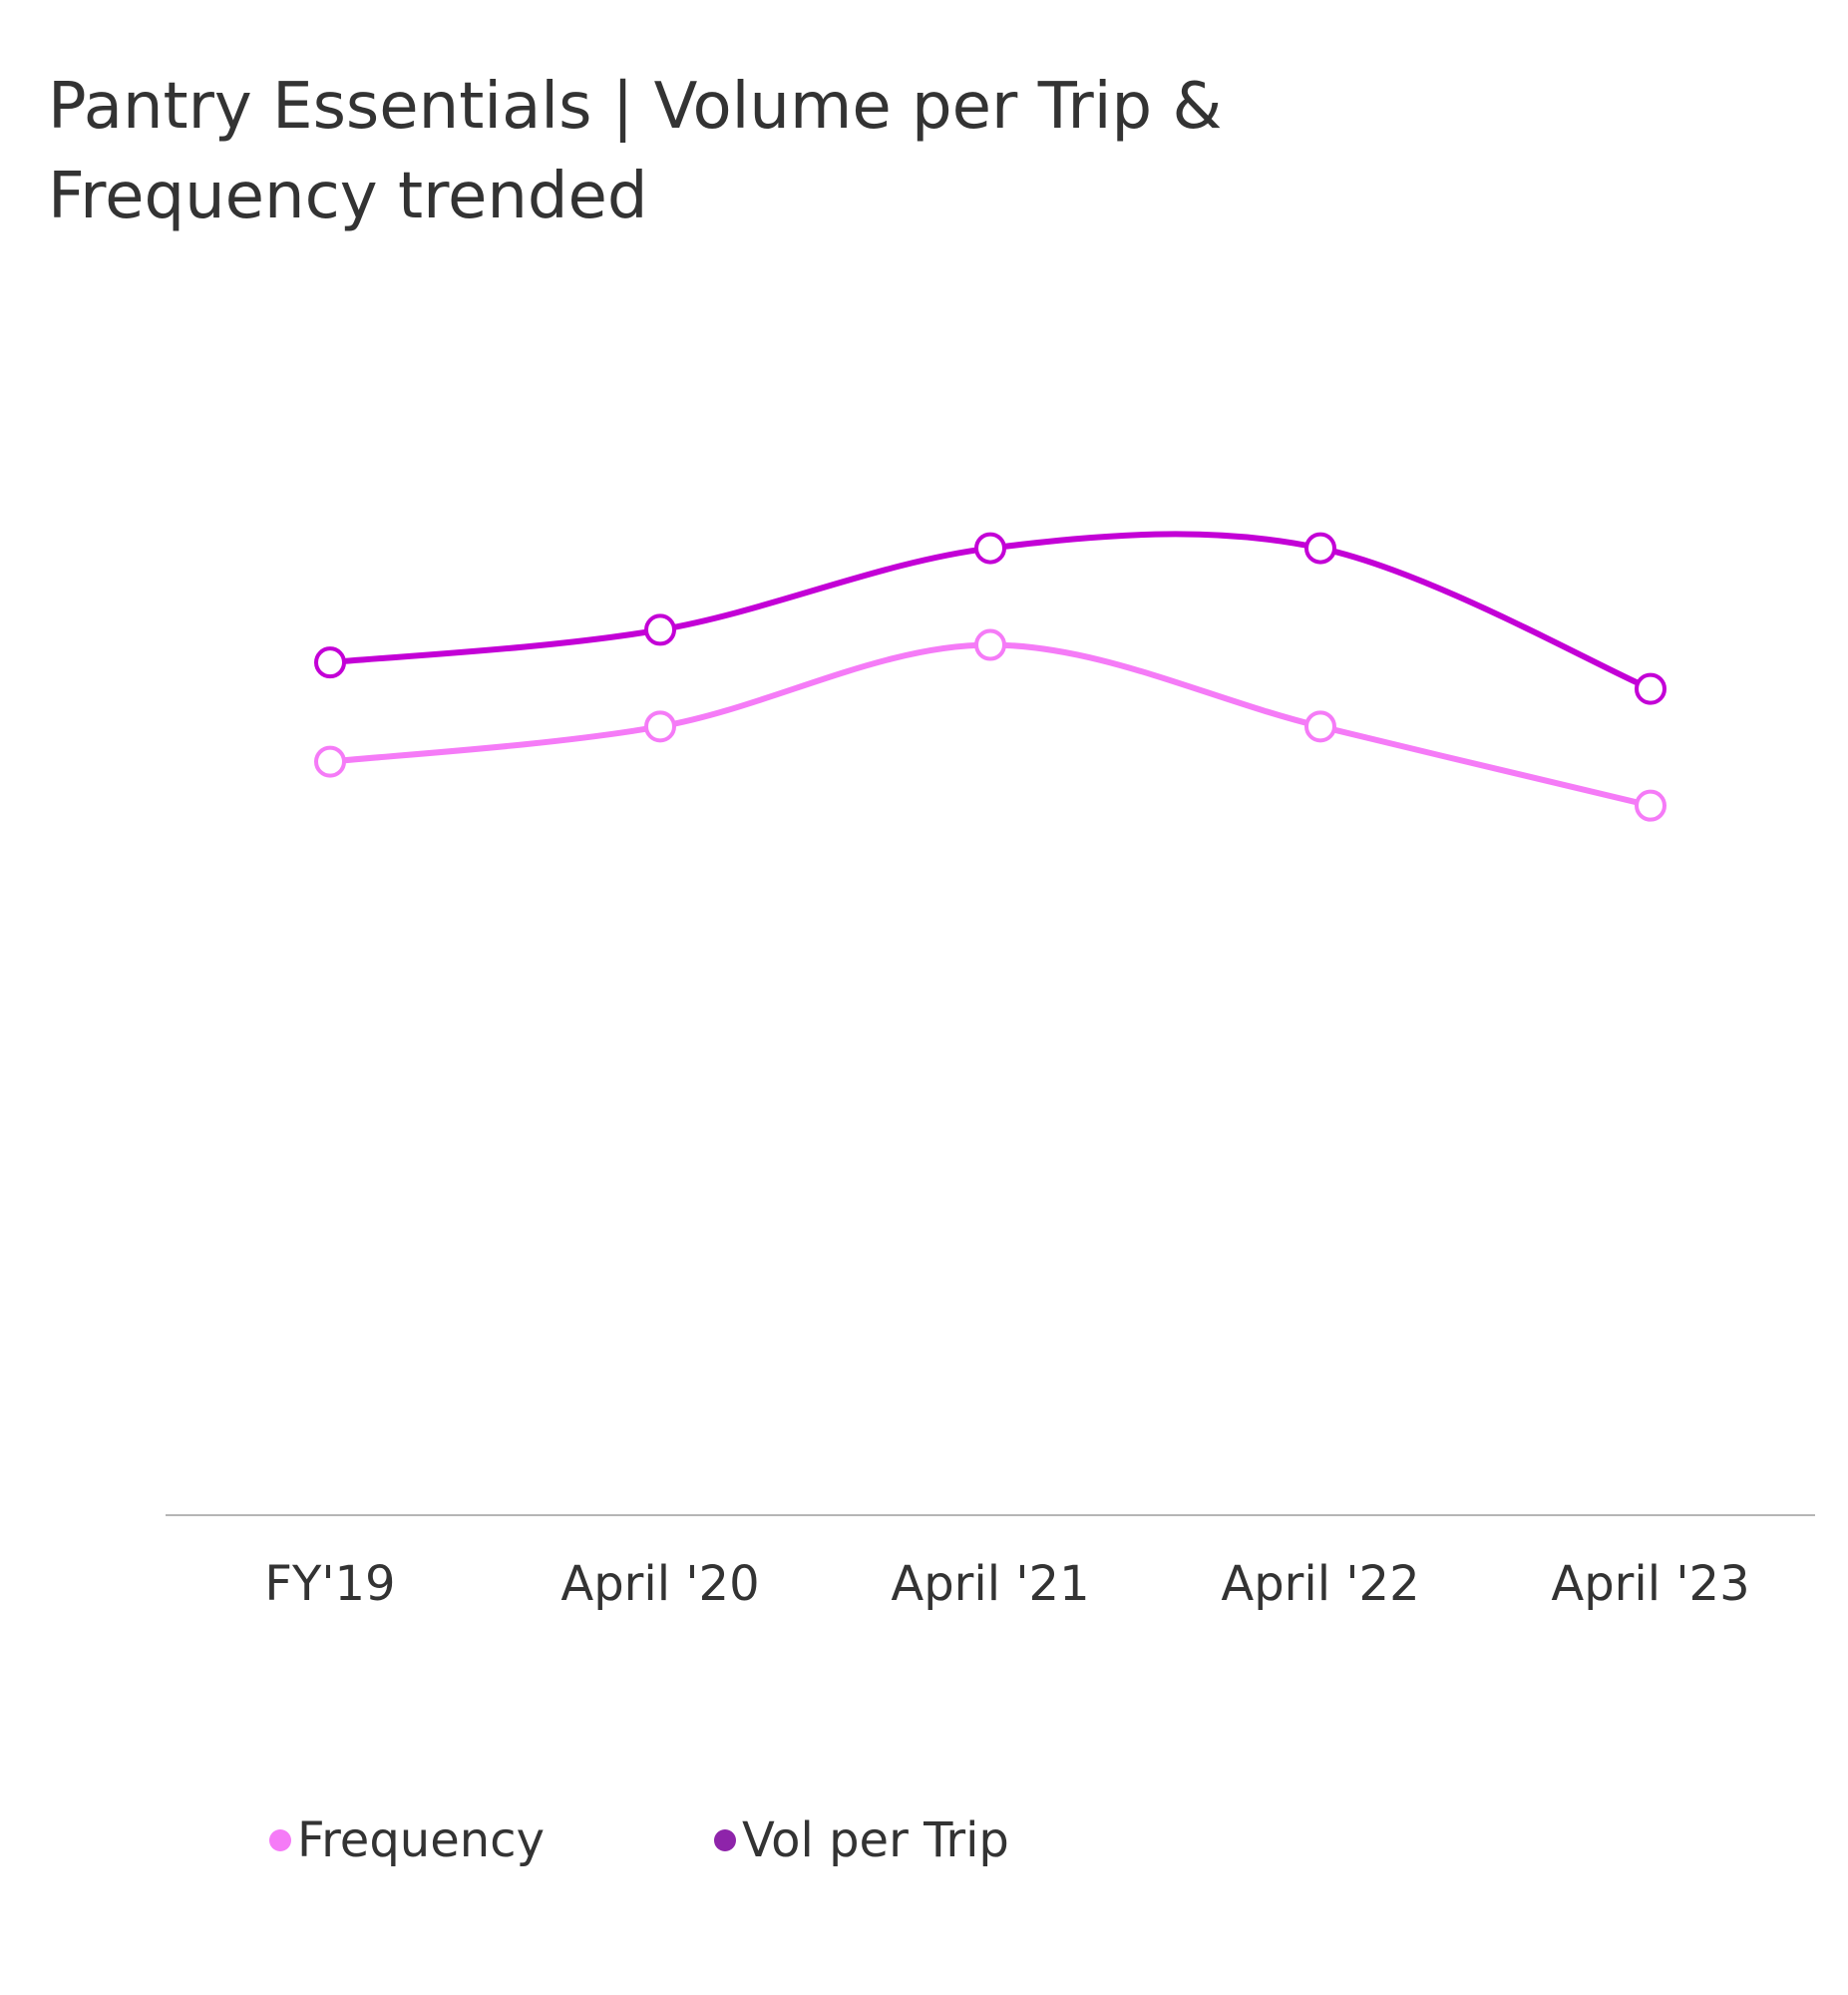  I want to click on legend-label-vol-per-trip: Vol per Trip, so click(875, 1840).